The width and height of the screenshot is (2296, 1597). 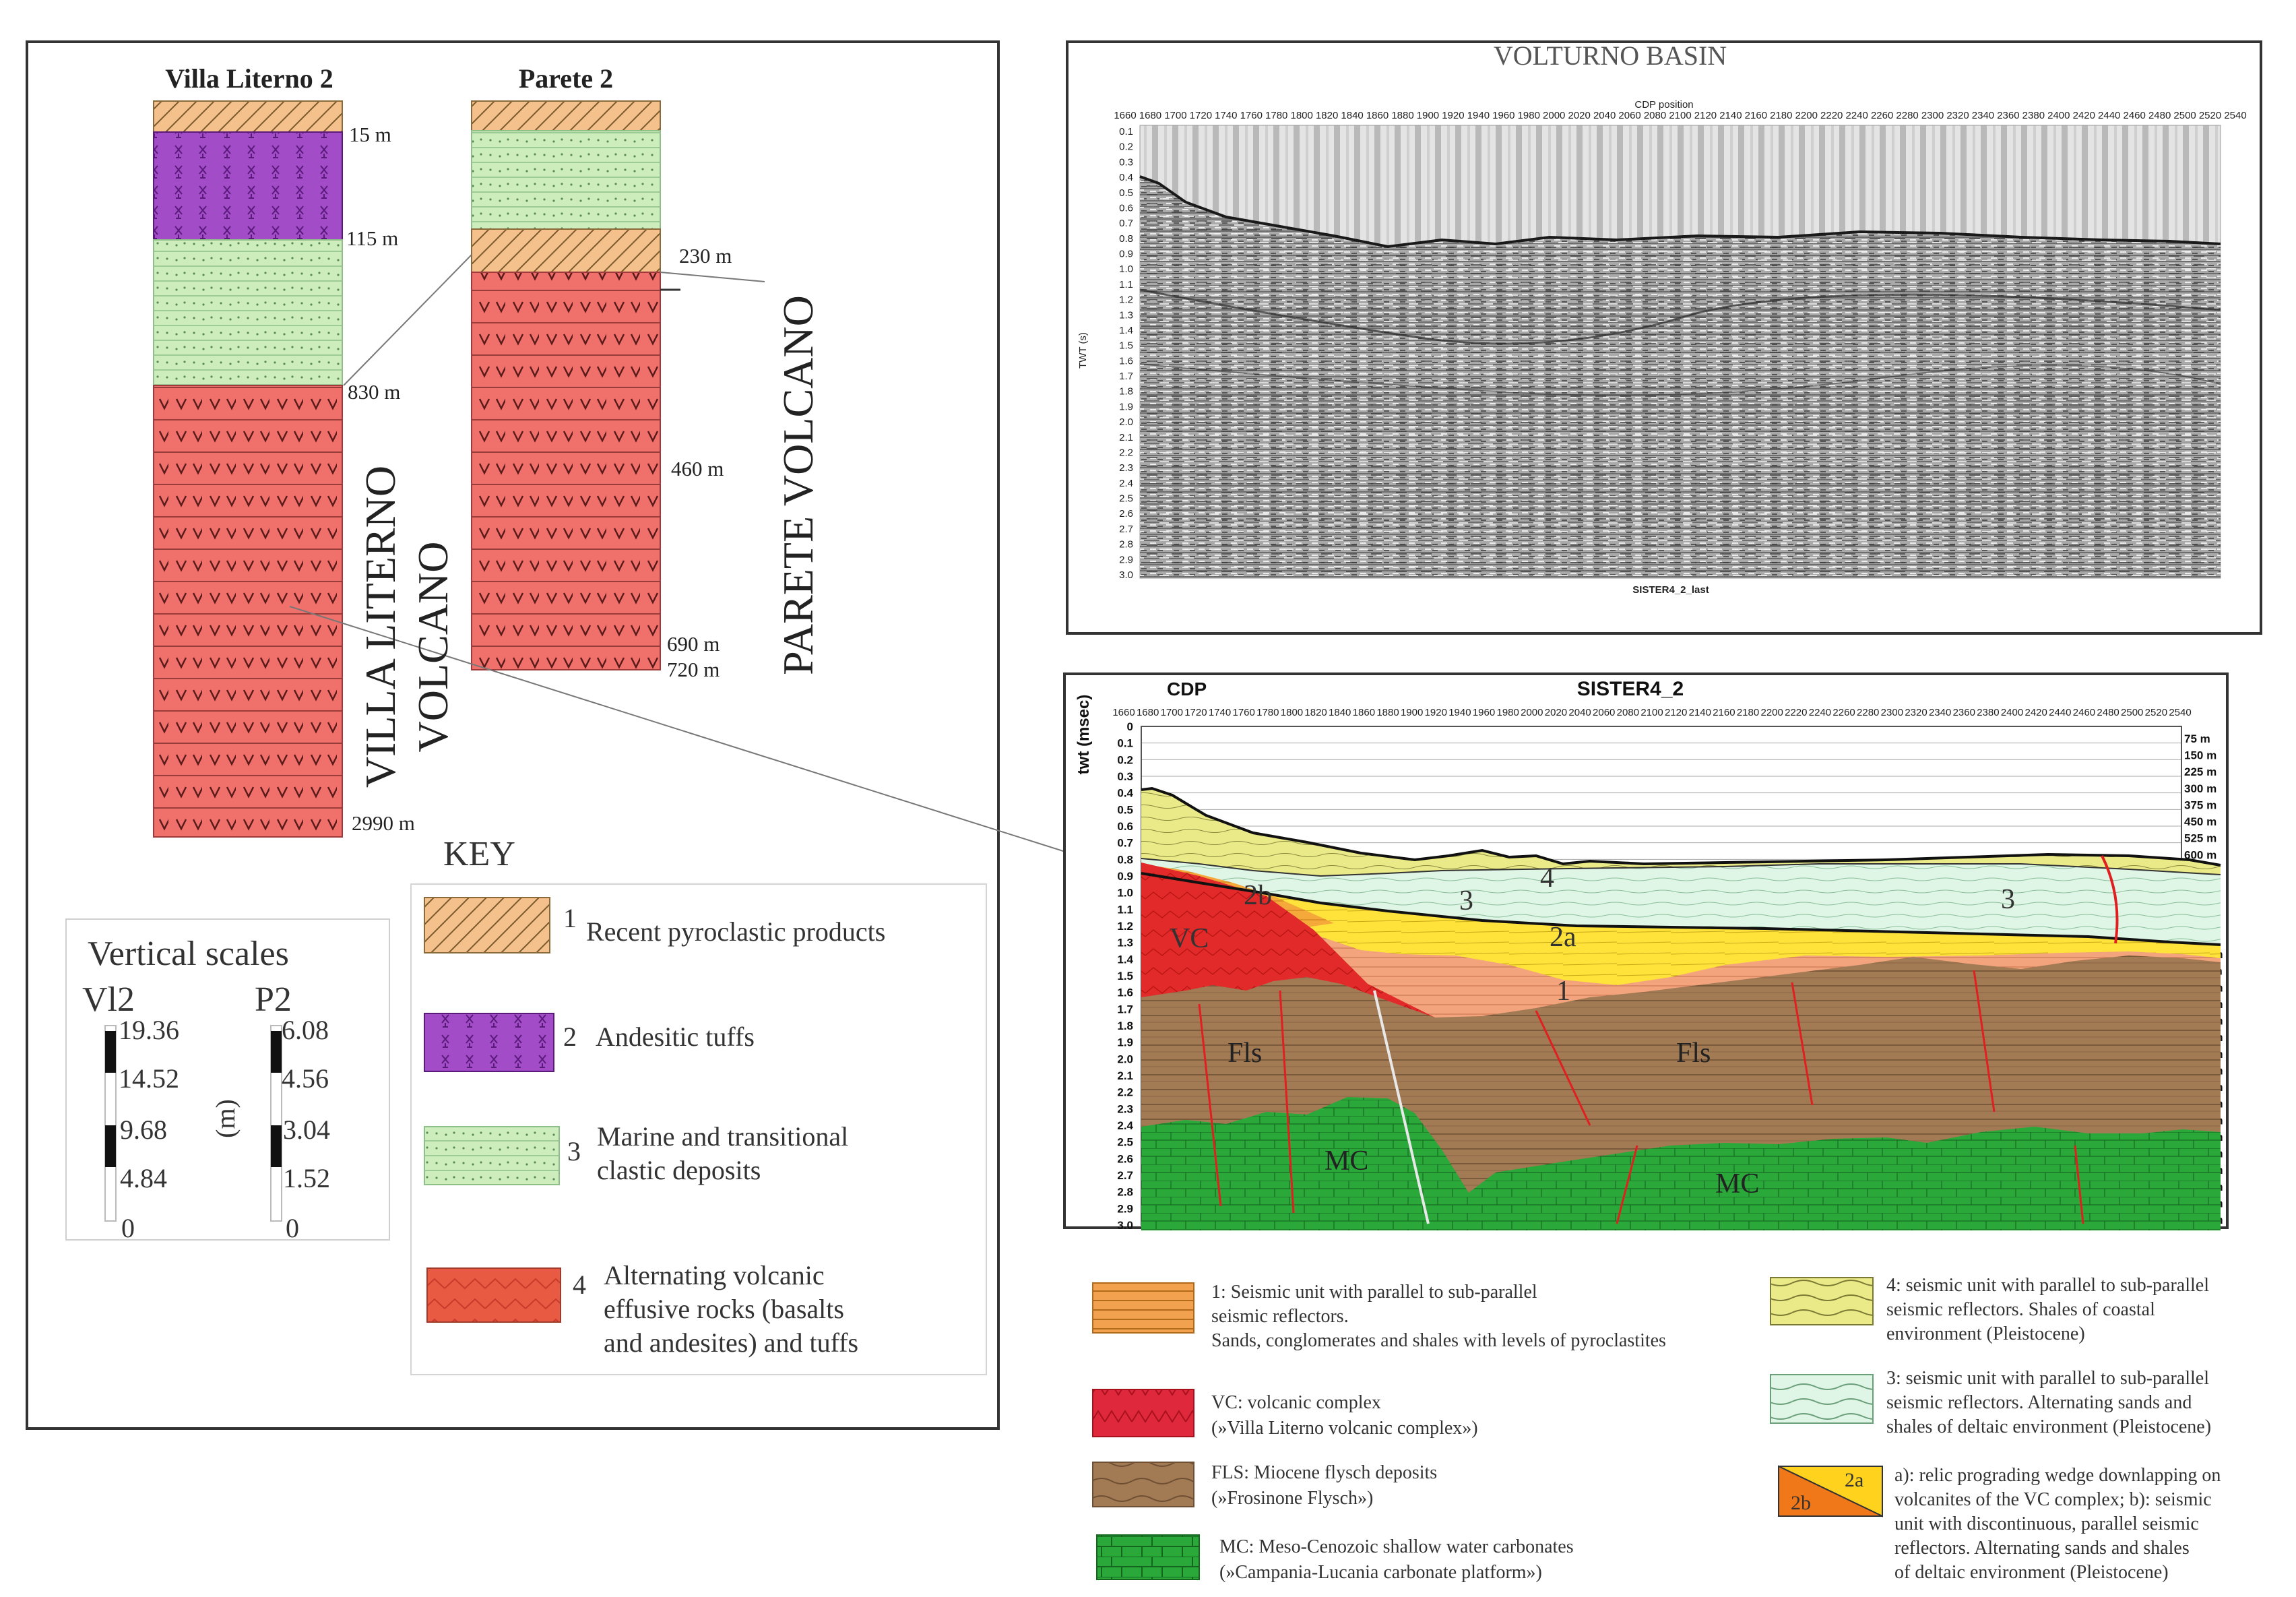 What do you see at coordinates (1125, 809) in the screenshot?
I see `interpreted-twt-tick: 0.5` at bounding box center [1125, 809].